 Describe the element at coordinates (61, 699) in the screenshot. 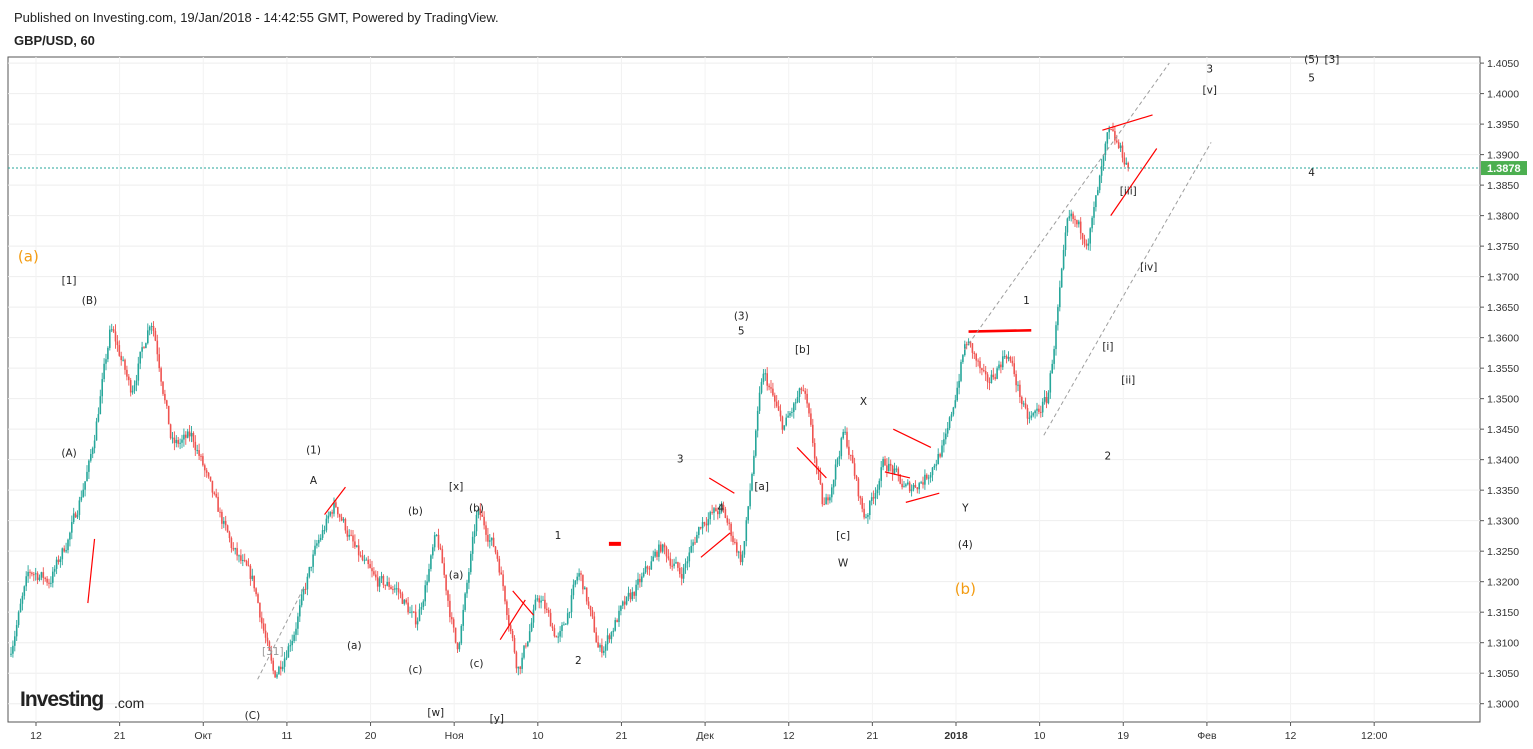

I see `logo-brand: Investing` at that location.